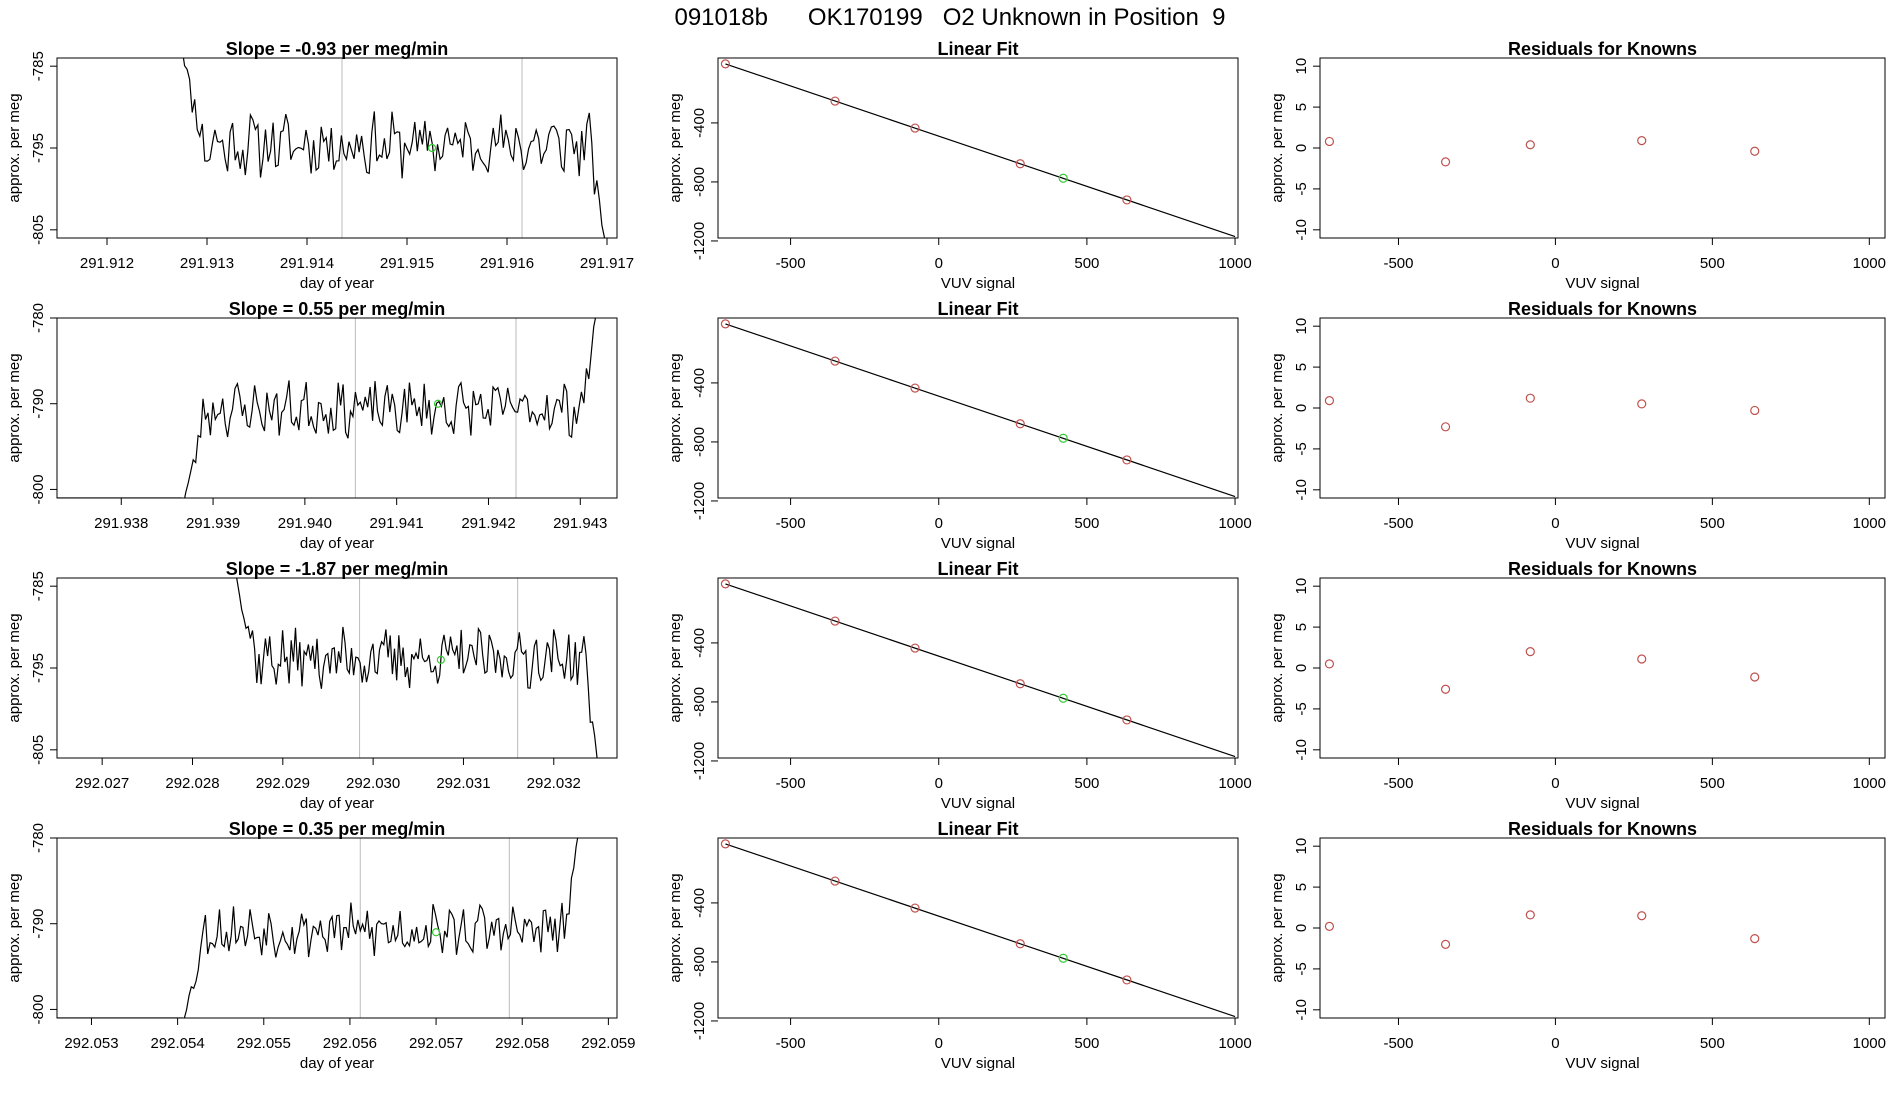 The width and height of the screenshot is (1900, 1100). Describe the element at coordinates (38, 66) in the screenshot. I see `y-tick-label: -785` at that location.